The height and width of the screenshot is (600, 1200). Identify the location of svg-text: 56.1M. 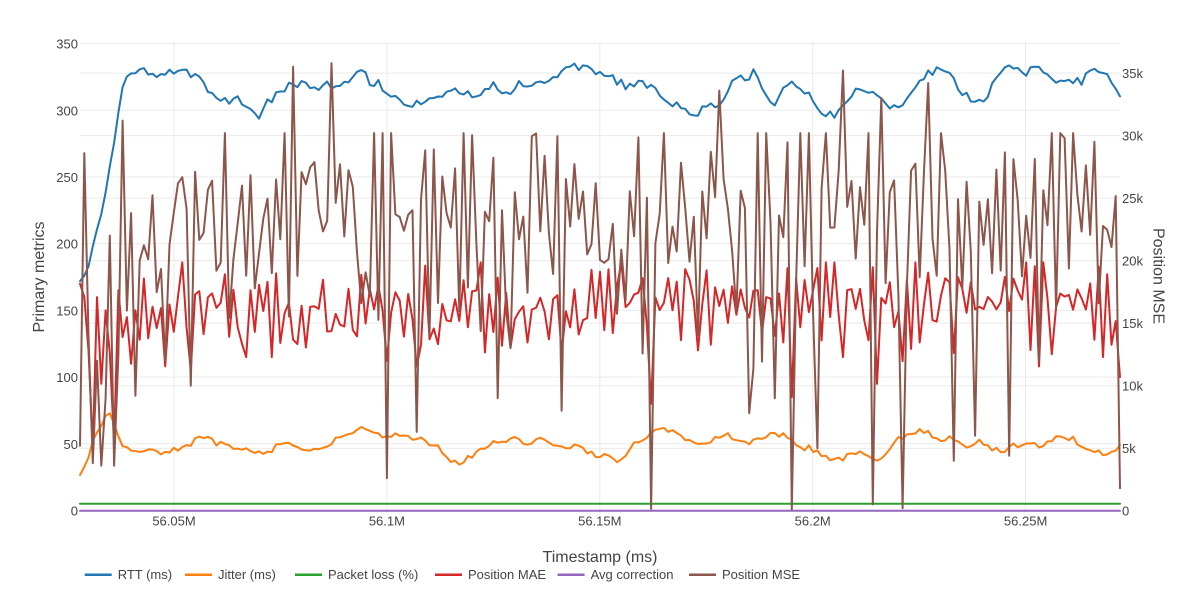
(387, 521).